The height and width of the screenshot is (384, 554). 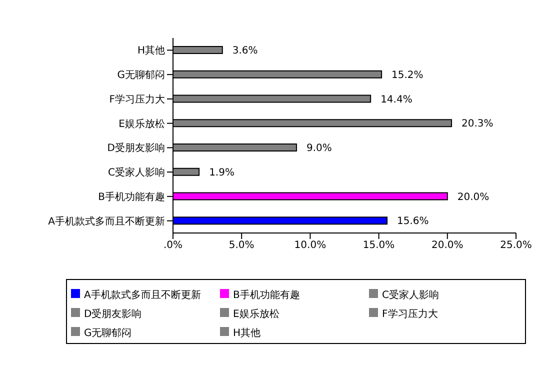 I want to click on x-tick-label: 15.0%, so click(x=378, y=246).